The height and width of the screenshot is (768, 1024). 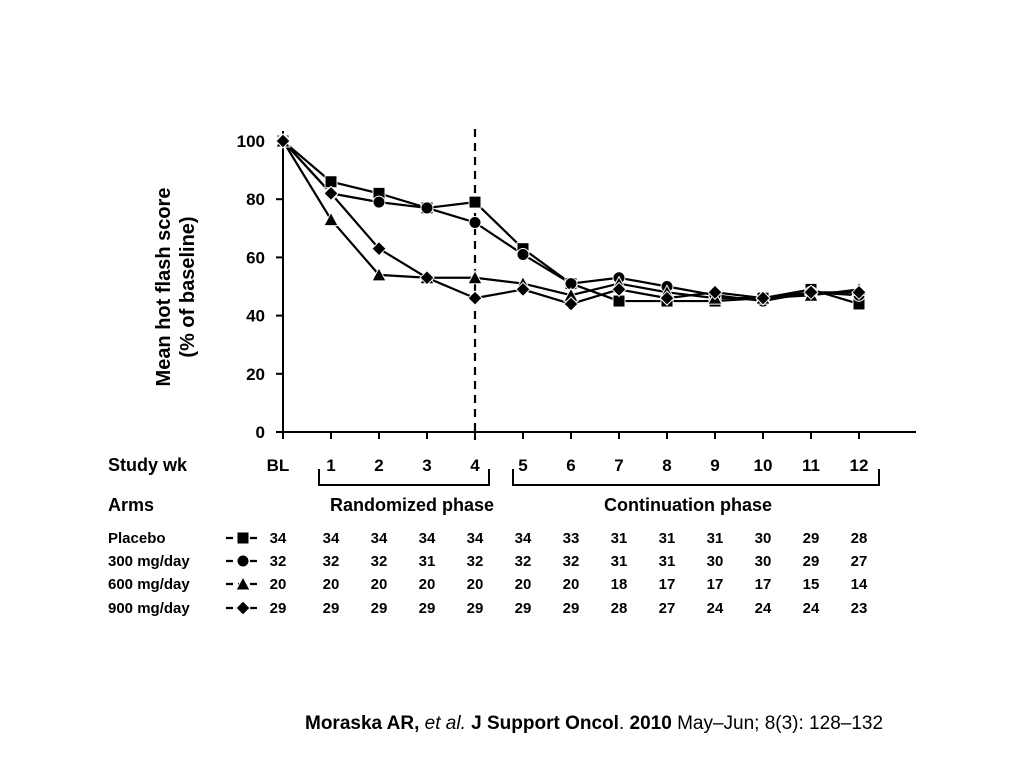 What do you see at coordinates (522, 465) in the screenshot?
I see `study-wk-value: 5` at bounding box center [522, 465].